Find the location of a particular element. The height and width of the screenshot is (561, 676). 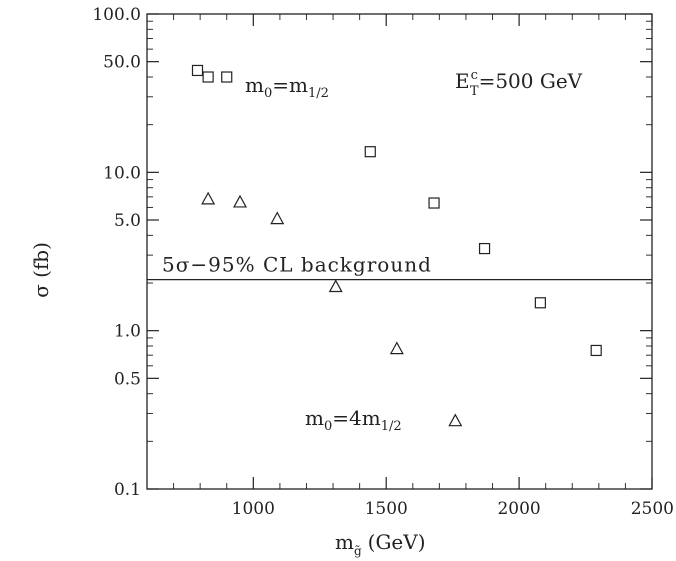

ann-sq-main: m is located at coordinates (254, 85).